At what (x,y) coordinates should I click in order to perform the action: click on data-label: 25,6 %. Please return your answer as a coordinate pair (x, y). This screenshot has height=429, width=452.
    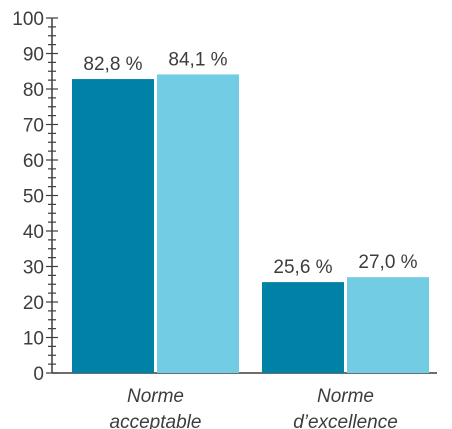
    Looking at the image, I should click on (302, 267).